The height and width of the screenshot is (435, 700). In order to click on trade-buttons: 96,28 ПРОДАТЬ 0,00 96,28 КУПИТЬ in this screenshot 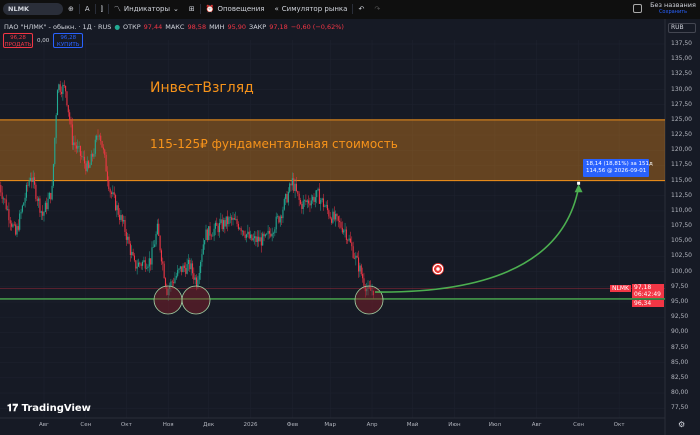, I will do `click(43, 40)`.